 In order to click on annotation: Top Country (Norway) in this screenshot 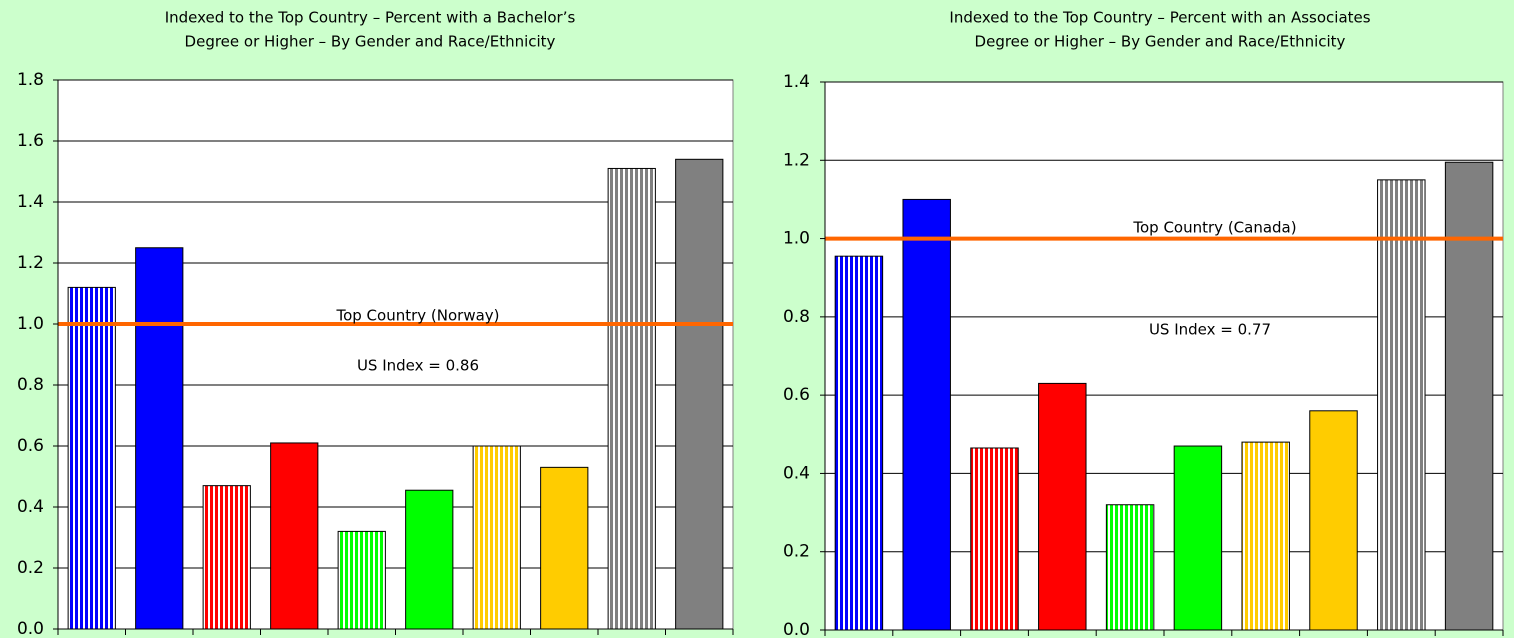, I will do `click(417, 316)`.